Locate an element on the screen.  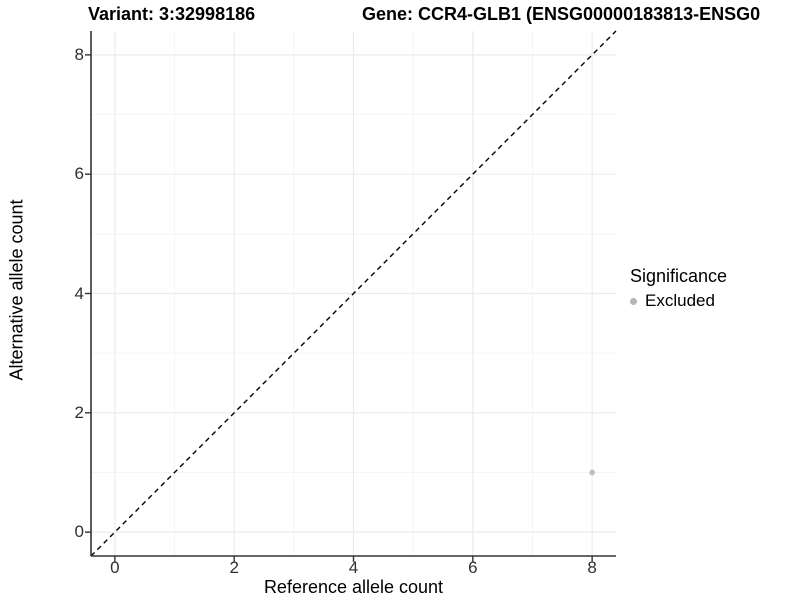
y-tick-label: 4 is located at coordinates (79, 293).